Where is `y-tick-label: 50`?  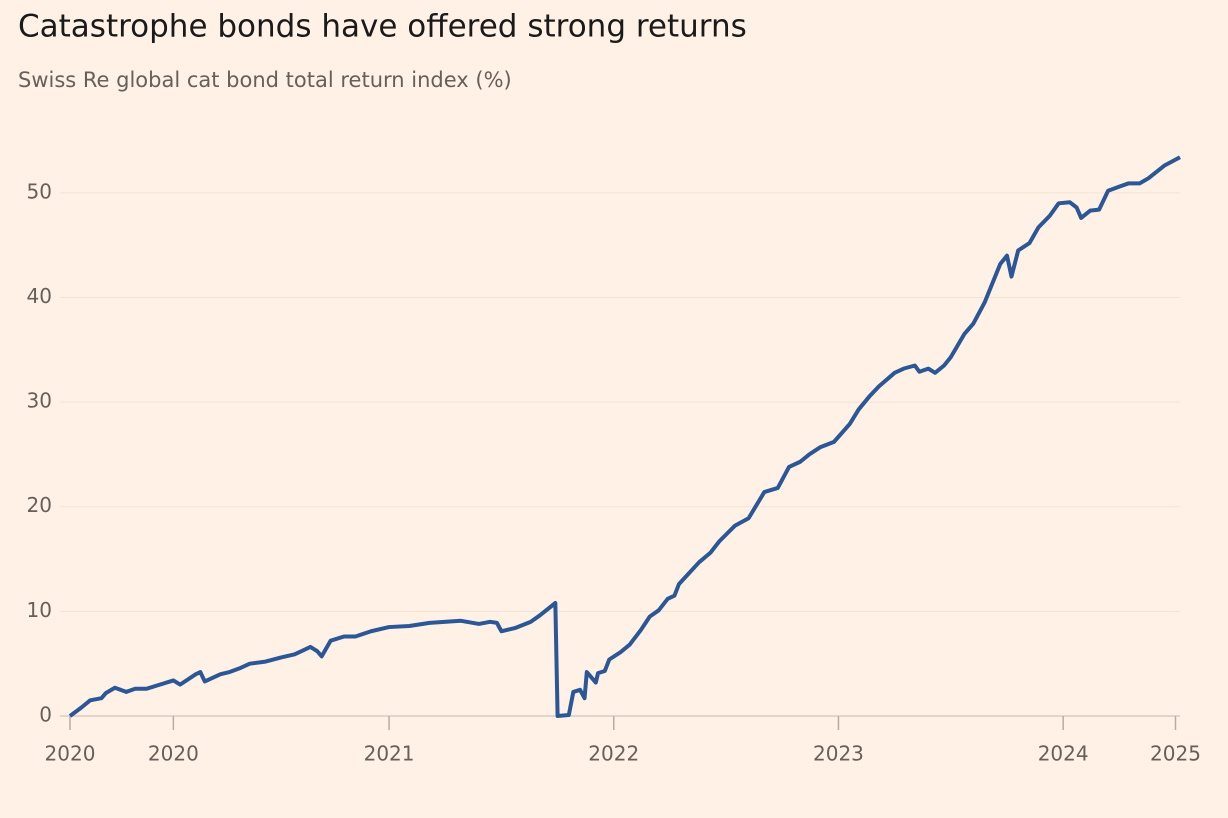 y-tick-label: 50 is located at coordinates (39, 191).